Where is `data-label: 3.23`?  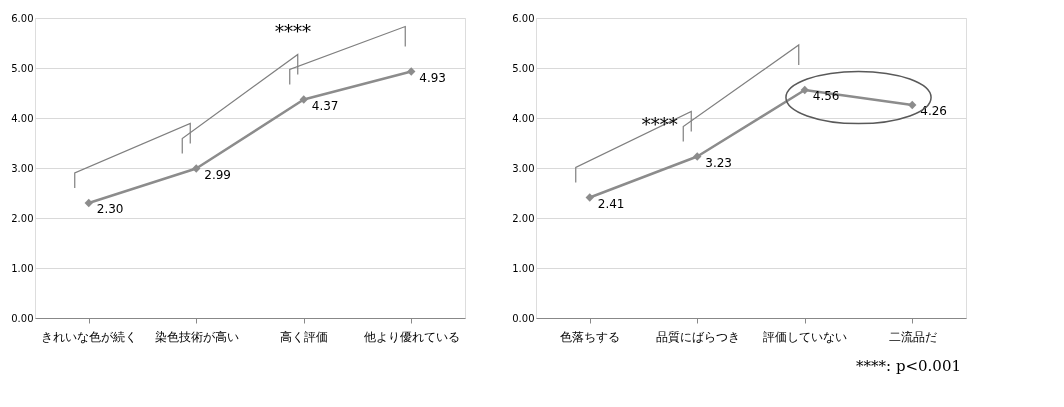
data-label: 3.23 is located at coordinates (718, 162).